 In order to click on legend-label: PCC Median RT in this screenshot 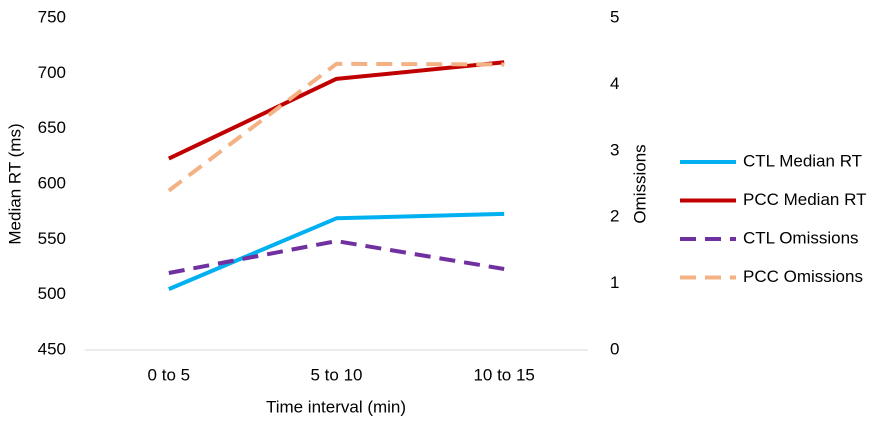, I will do `click(804, 199)`.